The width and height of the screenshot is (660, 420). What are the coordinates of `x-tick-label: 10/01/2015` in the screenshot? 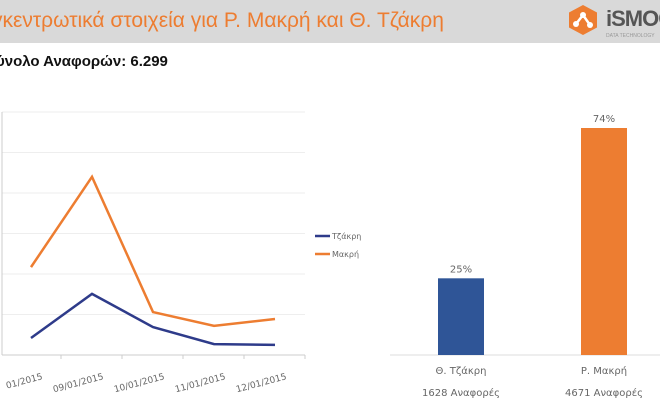 It's located at (139, 383).